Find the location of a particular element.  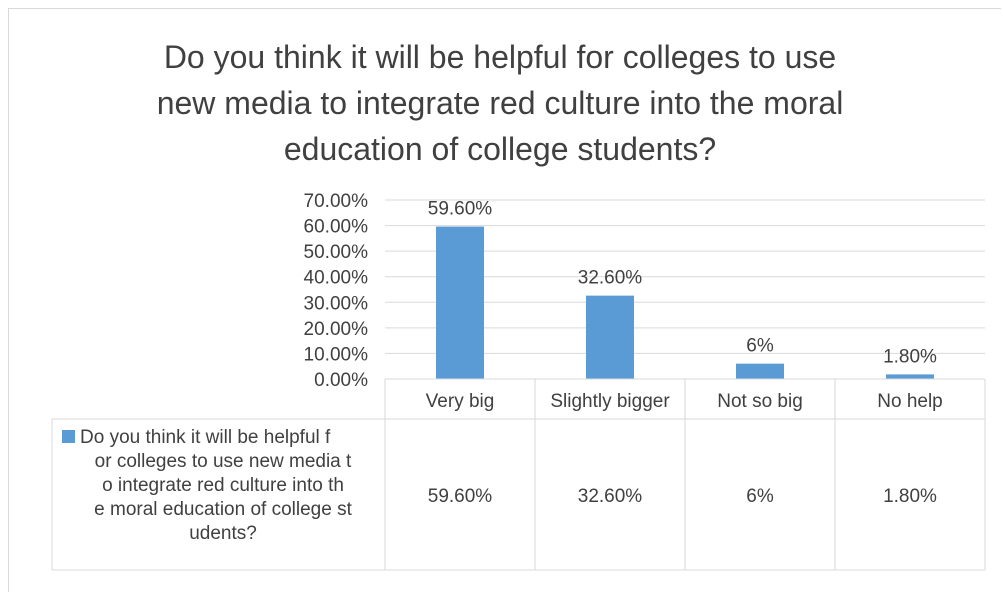

y-tick-label: 40.00% is located at coordinates (336, 278).